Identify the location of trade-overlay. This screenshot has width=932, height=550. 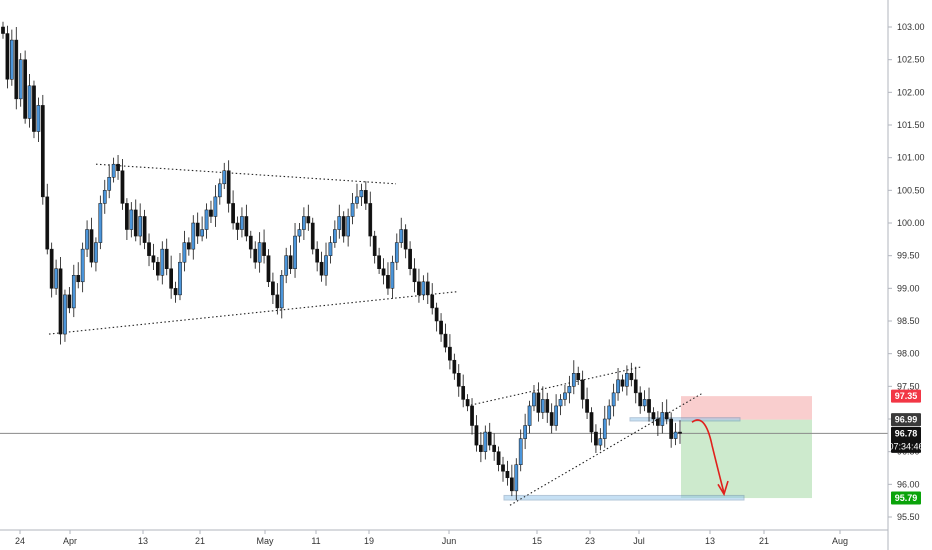
(710, 458).